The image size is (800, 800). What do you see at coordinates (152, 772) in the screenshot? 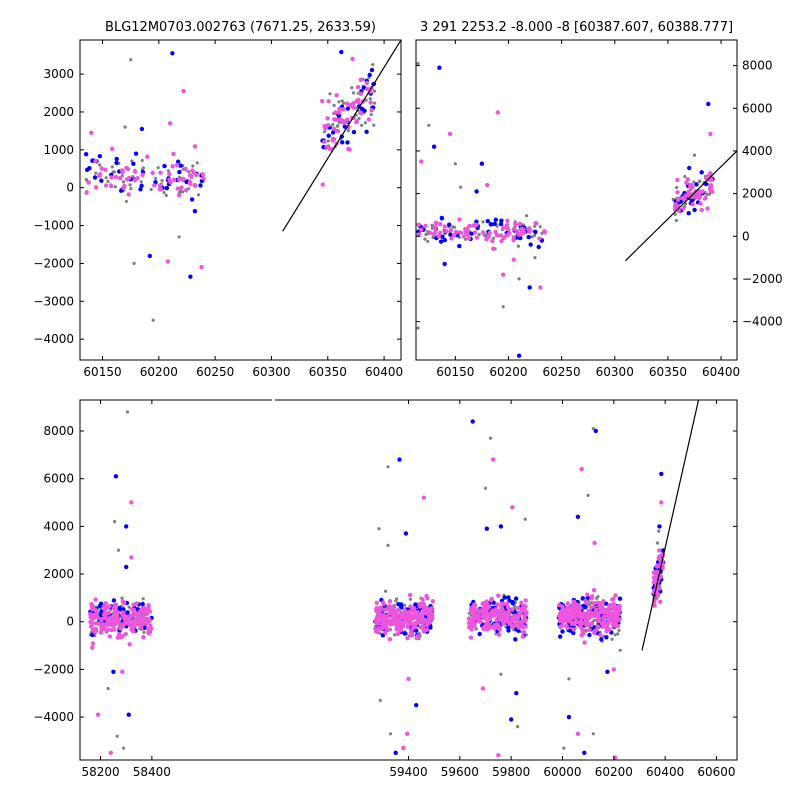
I see `x-tick-label: 58400` at bounding box center [152, 772].